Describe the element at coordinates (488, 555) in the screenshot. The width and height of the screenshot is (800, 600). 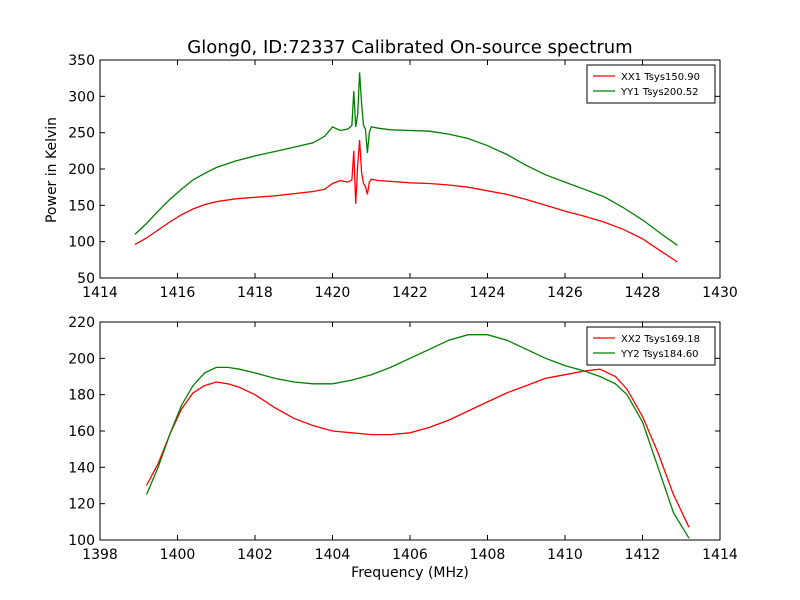
I see `x-tick-label: 1408` at that location.